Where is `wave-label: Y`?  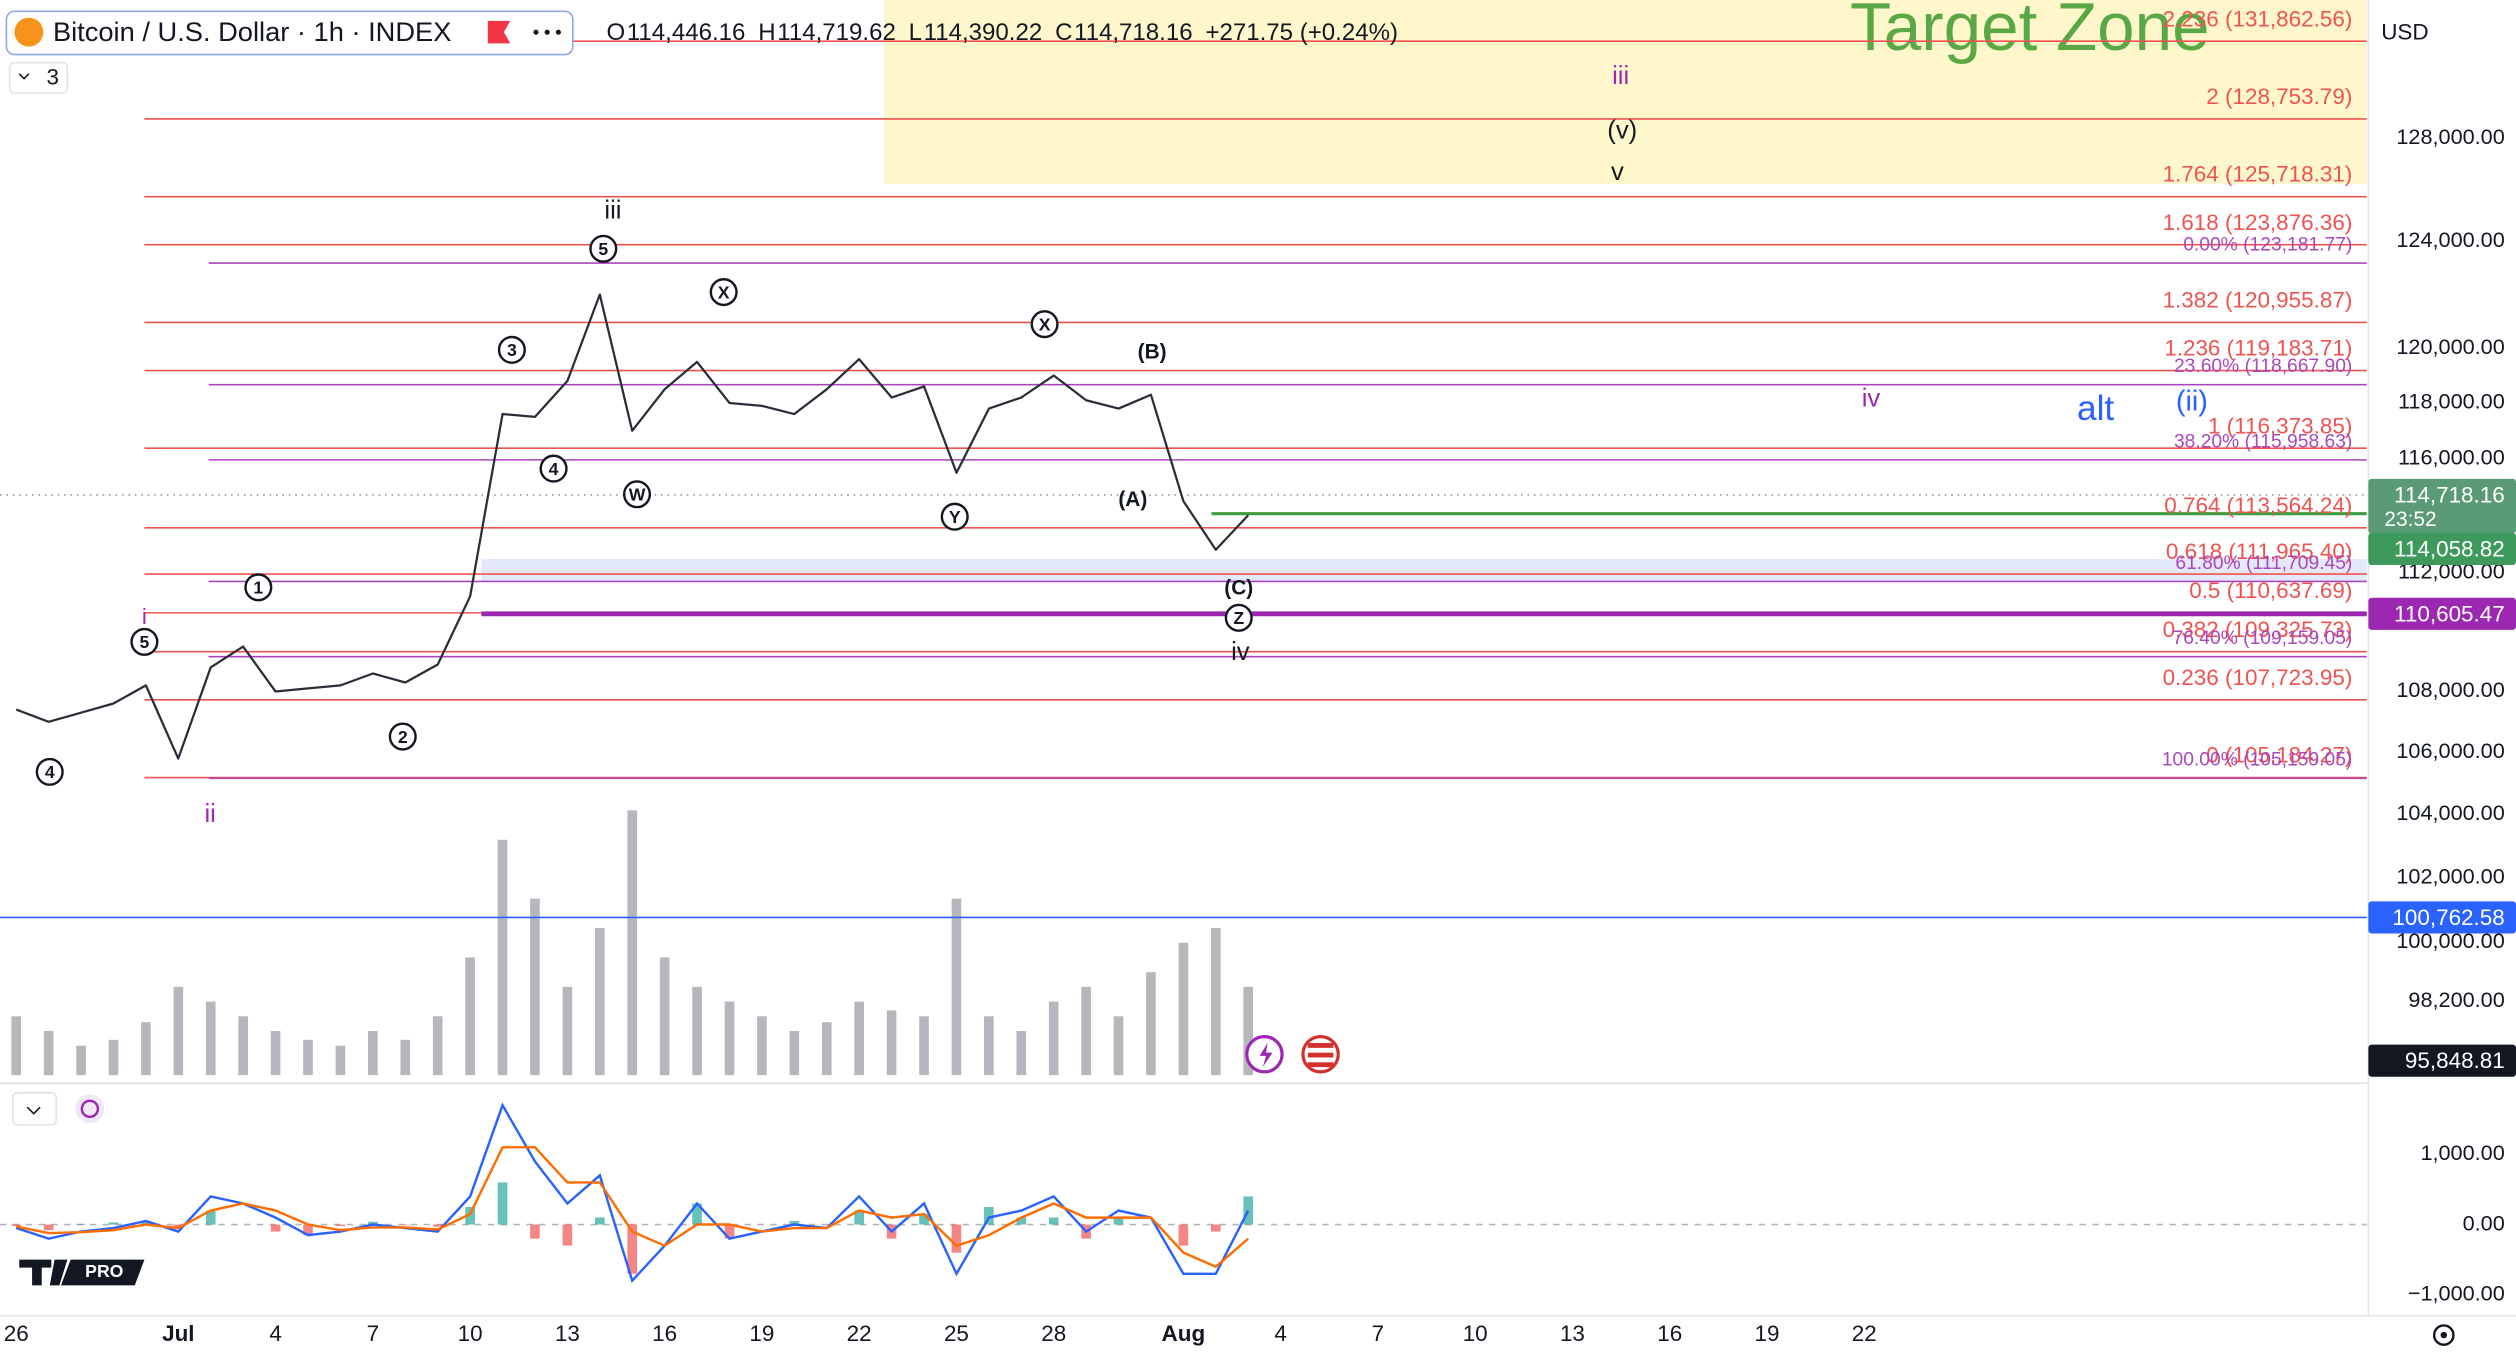
wave-label: Y is located at coordinates (955, 517).